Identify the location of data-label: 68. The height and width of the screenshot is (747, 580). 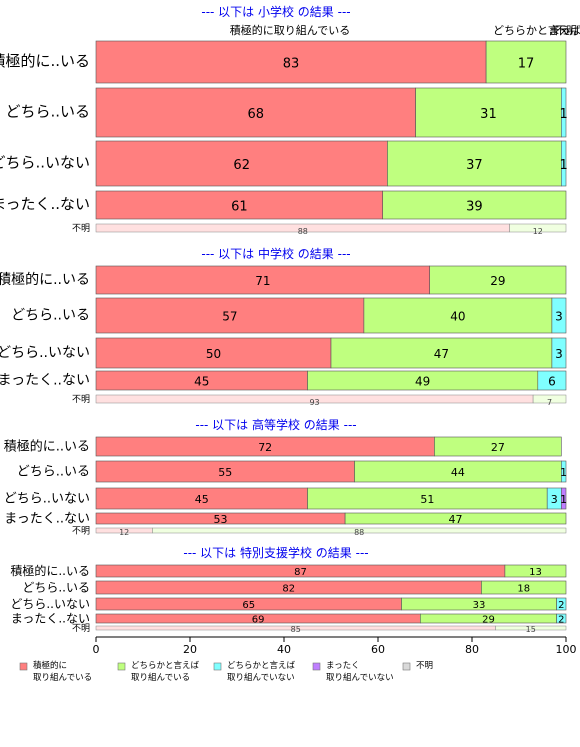
(256, 114).